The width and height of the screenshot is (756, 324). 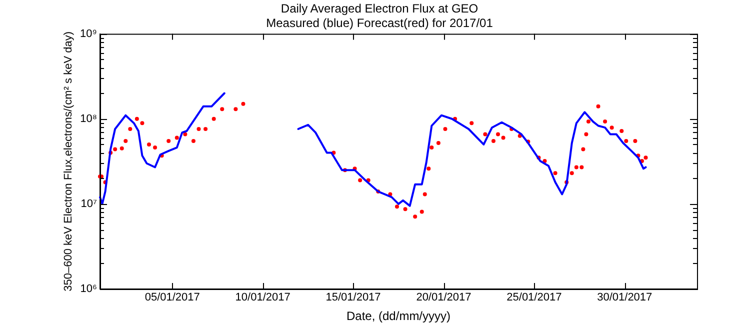 I want to click on y-tick-label: 10⁶, so click(x=88, y=289).